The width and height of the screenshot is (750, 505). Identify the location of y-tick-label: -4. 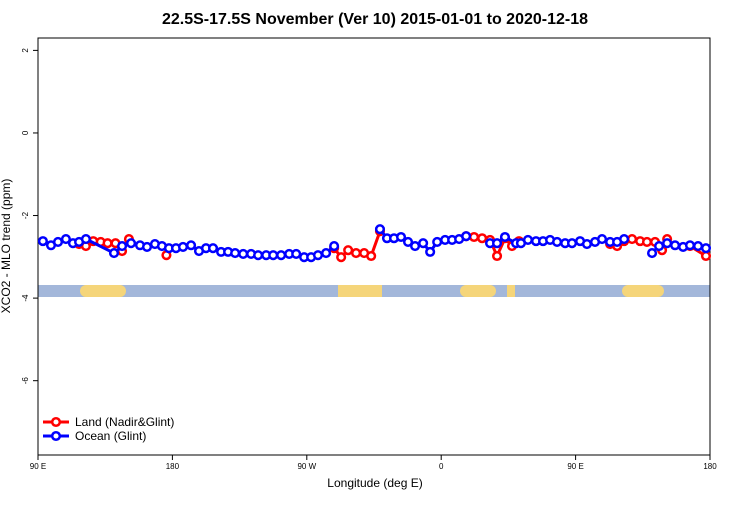
(25, 298).